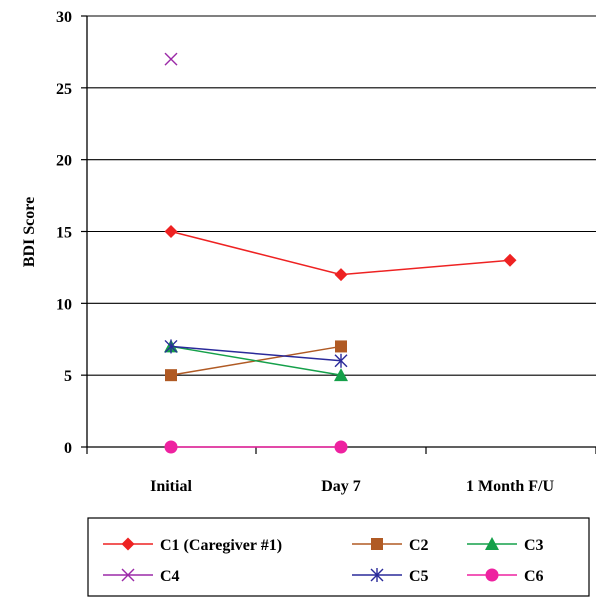  I want to click on legend: C1 (Caregiver #1) C2 C3 C4 C5 C6, so click(338, 557).